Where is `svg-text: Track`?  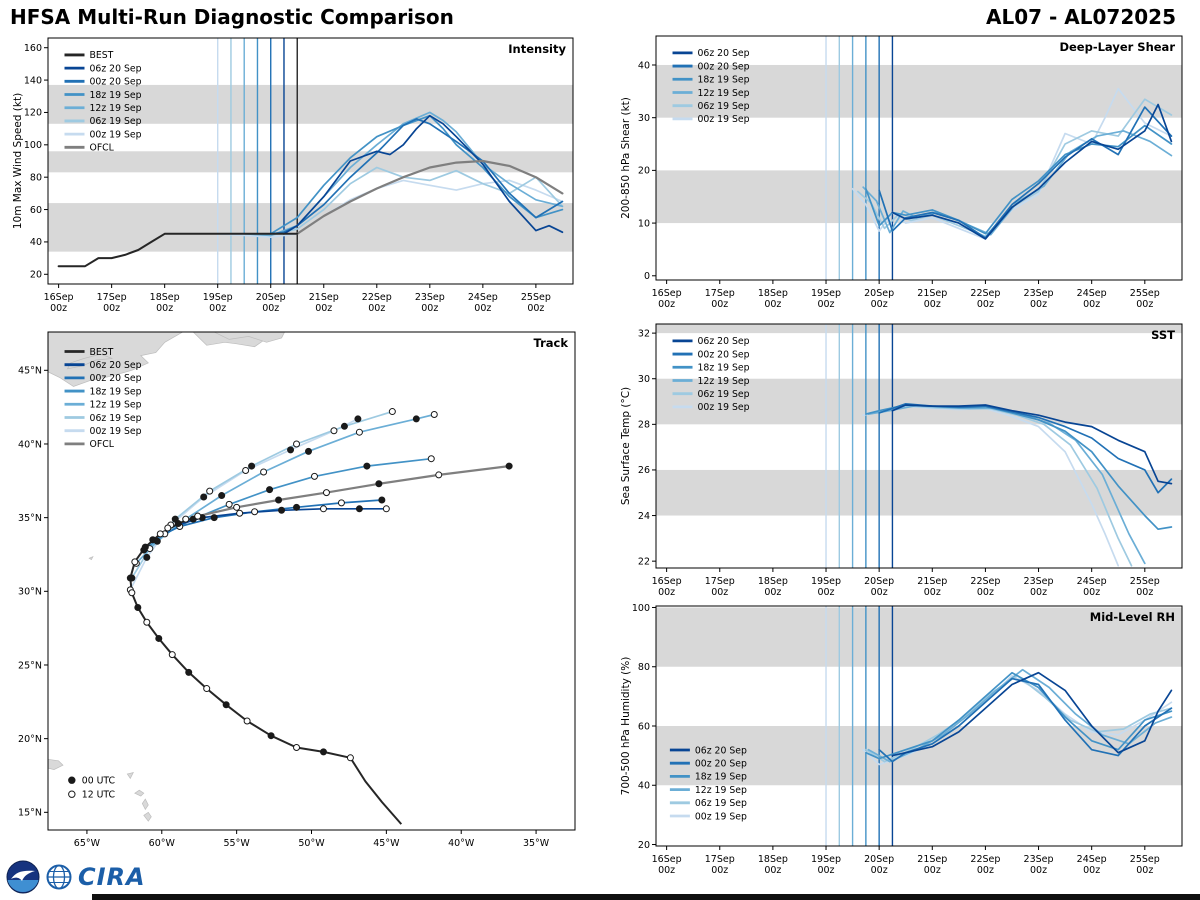
svg-text: Track is located at coordinates (551, 343).